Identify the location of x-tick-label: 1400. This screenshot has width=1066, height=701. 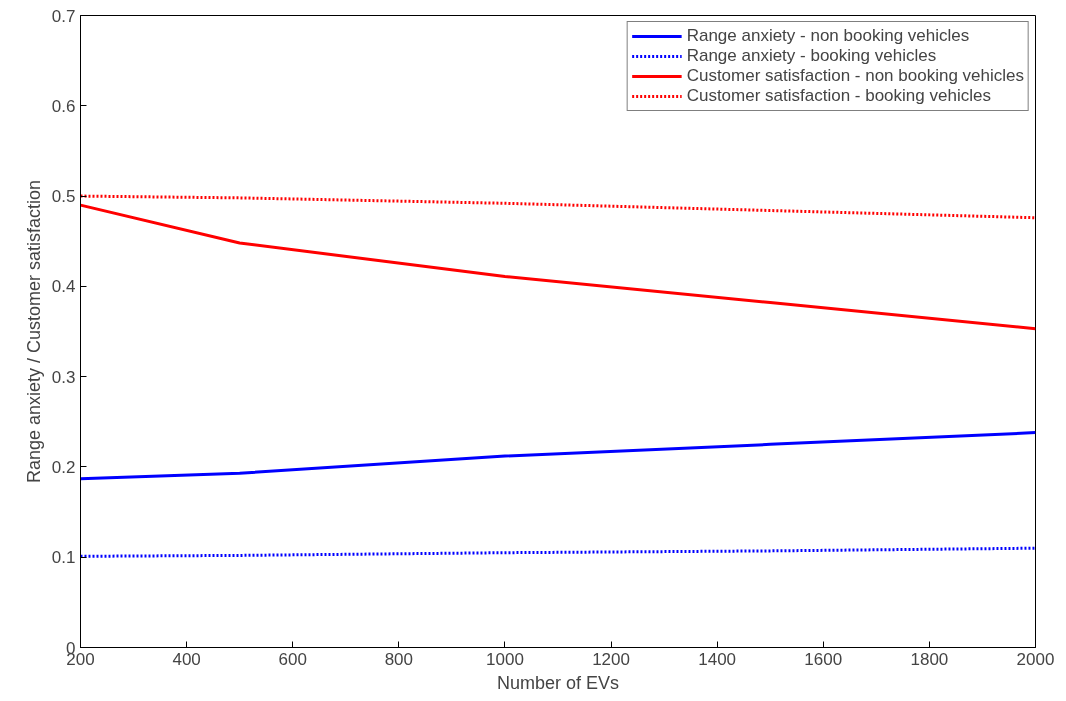
(717, 659).